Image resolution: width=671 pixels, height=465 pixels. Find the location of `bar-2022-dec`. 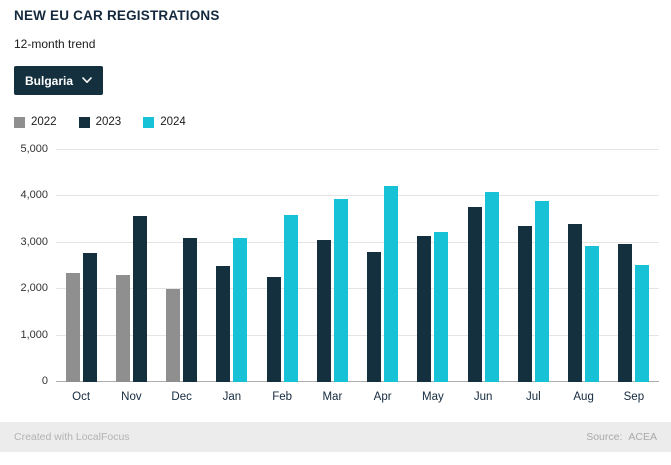

bar-2022-dec is located at coordinates (173, 335).